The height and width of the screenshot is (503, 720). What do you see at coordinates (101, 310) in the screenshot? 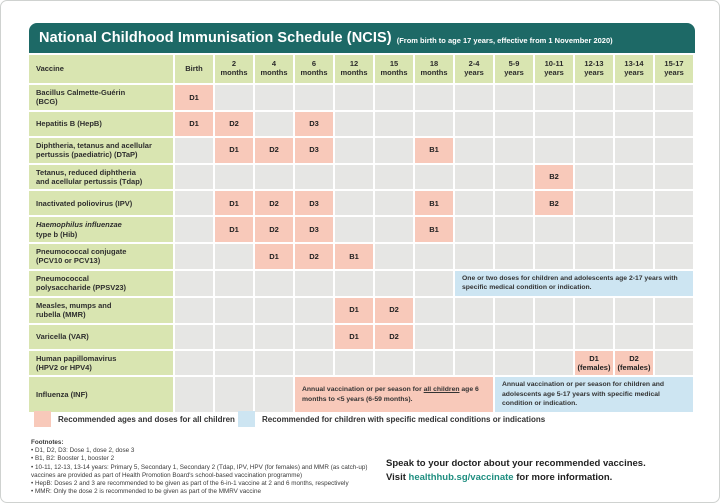
I see `vaccine-name-cell: Measles, mumps and rubella (MMR)` at bounding box center [101, 310].